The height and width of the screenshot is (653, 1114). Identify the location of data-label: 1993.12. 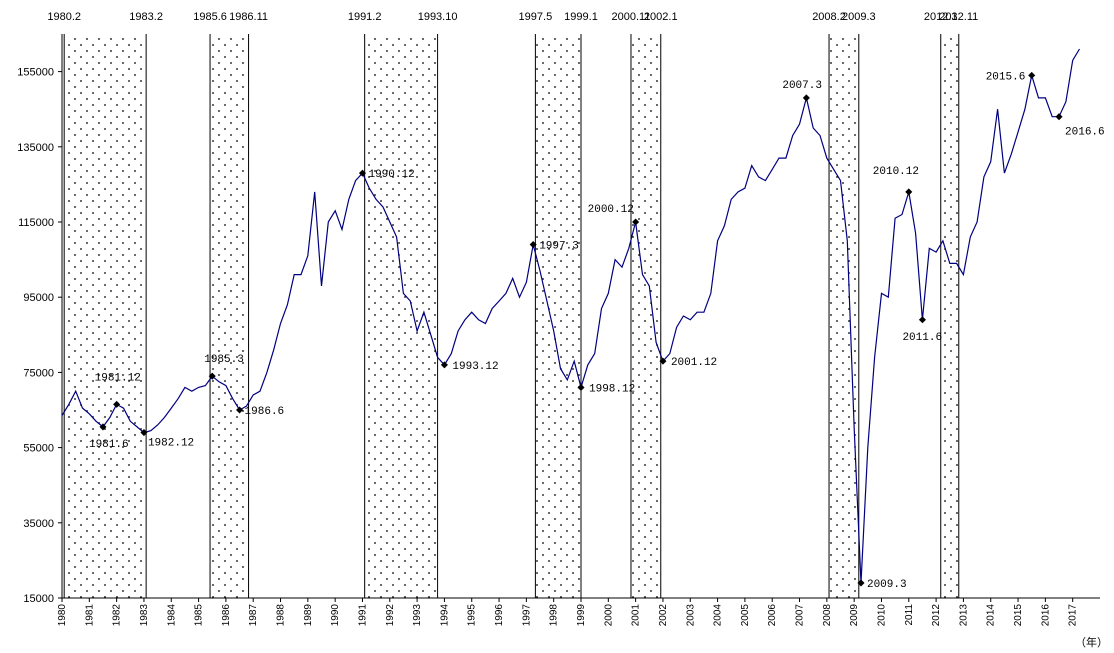
(475, 367).